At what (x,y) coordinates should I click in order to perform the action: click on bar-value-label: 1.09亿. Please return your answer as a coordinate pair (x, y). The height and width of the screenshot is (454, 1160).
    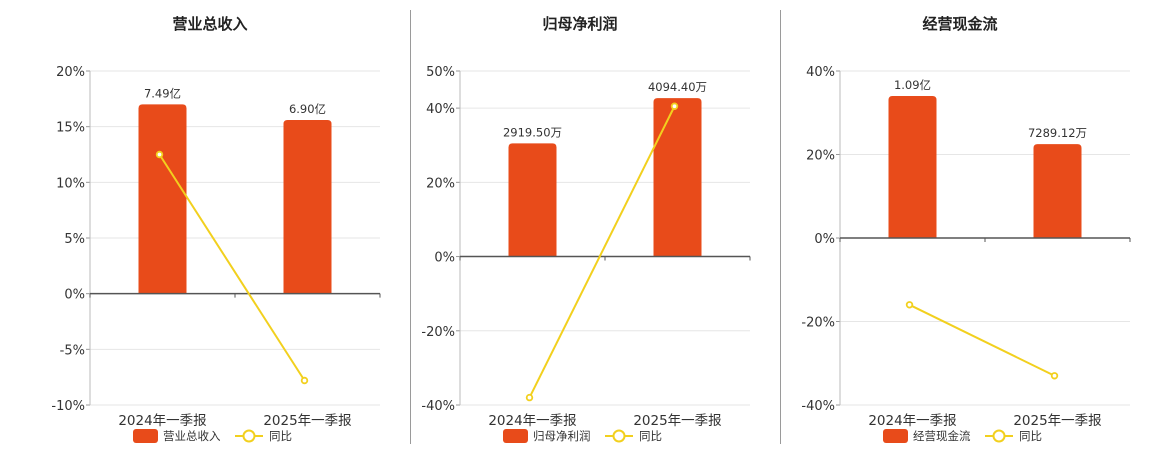
    Looking at the image, I should click on (912, 85).